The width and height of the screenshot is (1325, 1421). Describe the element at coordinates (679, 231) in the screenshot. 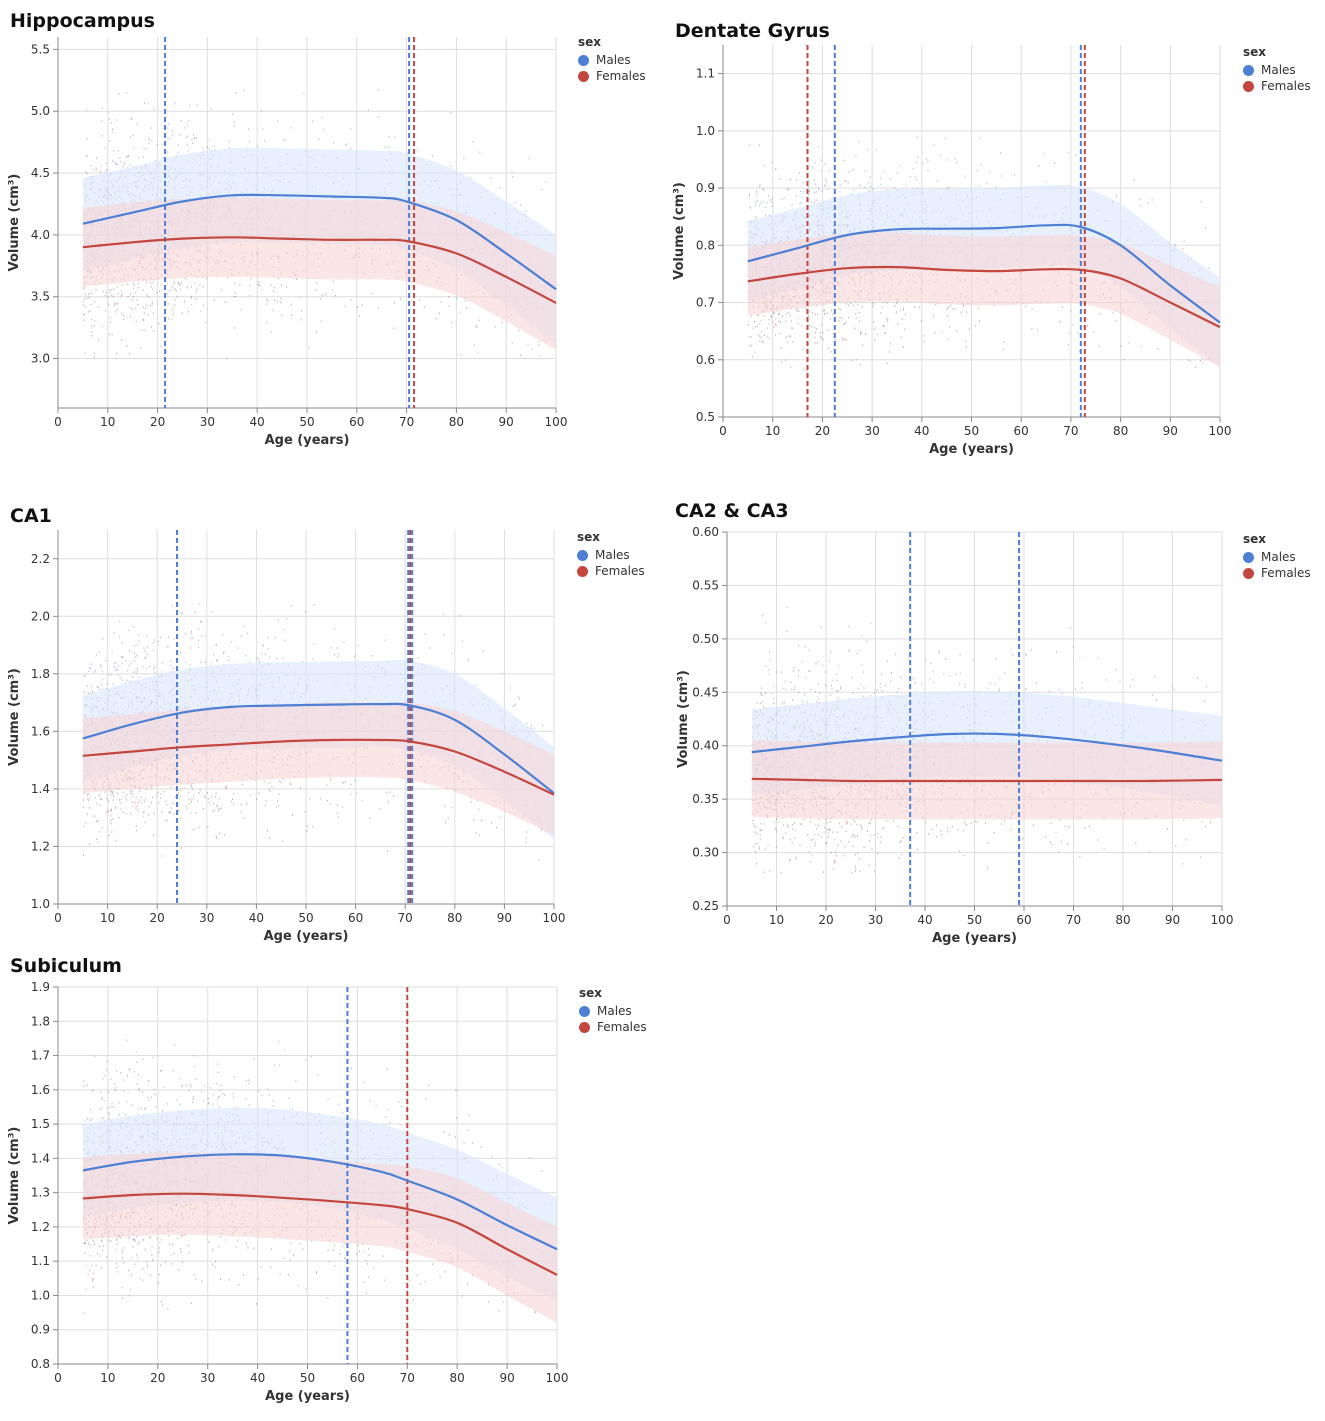

I see `y-axis-label: Volume (cm³)` at that location.